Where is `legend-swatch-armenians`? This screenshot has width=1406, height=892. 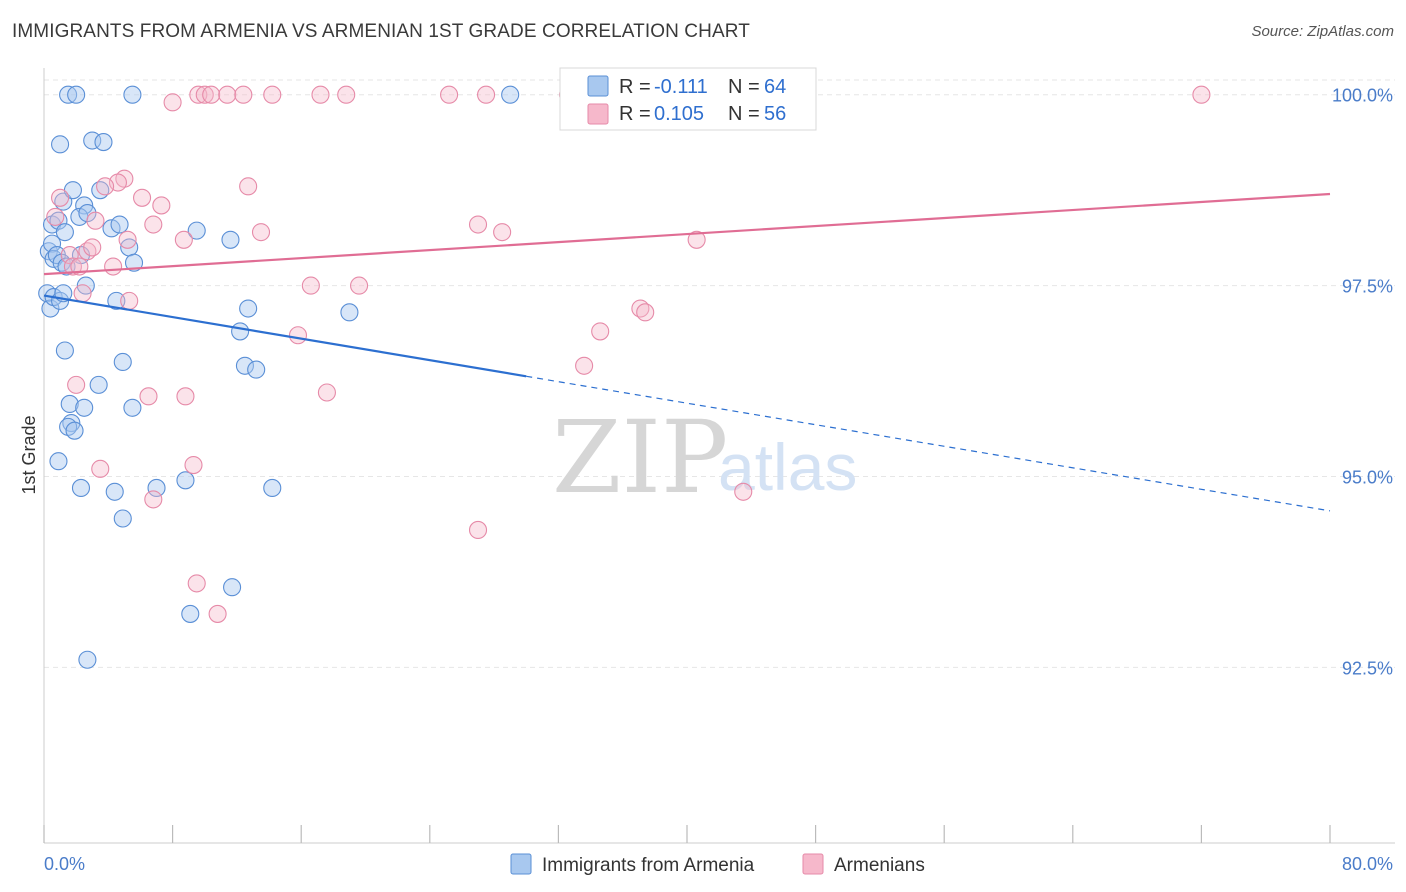 legend-swatch-armenians is located at coordinates (598, 114).